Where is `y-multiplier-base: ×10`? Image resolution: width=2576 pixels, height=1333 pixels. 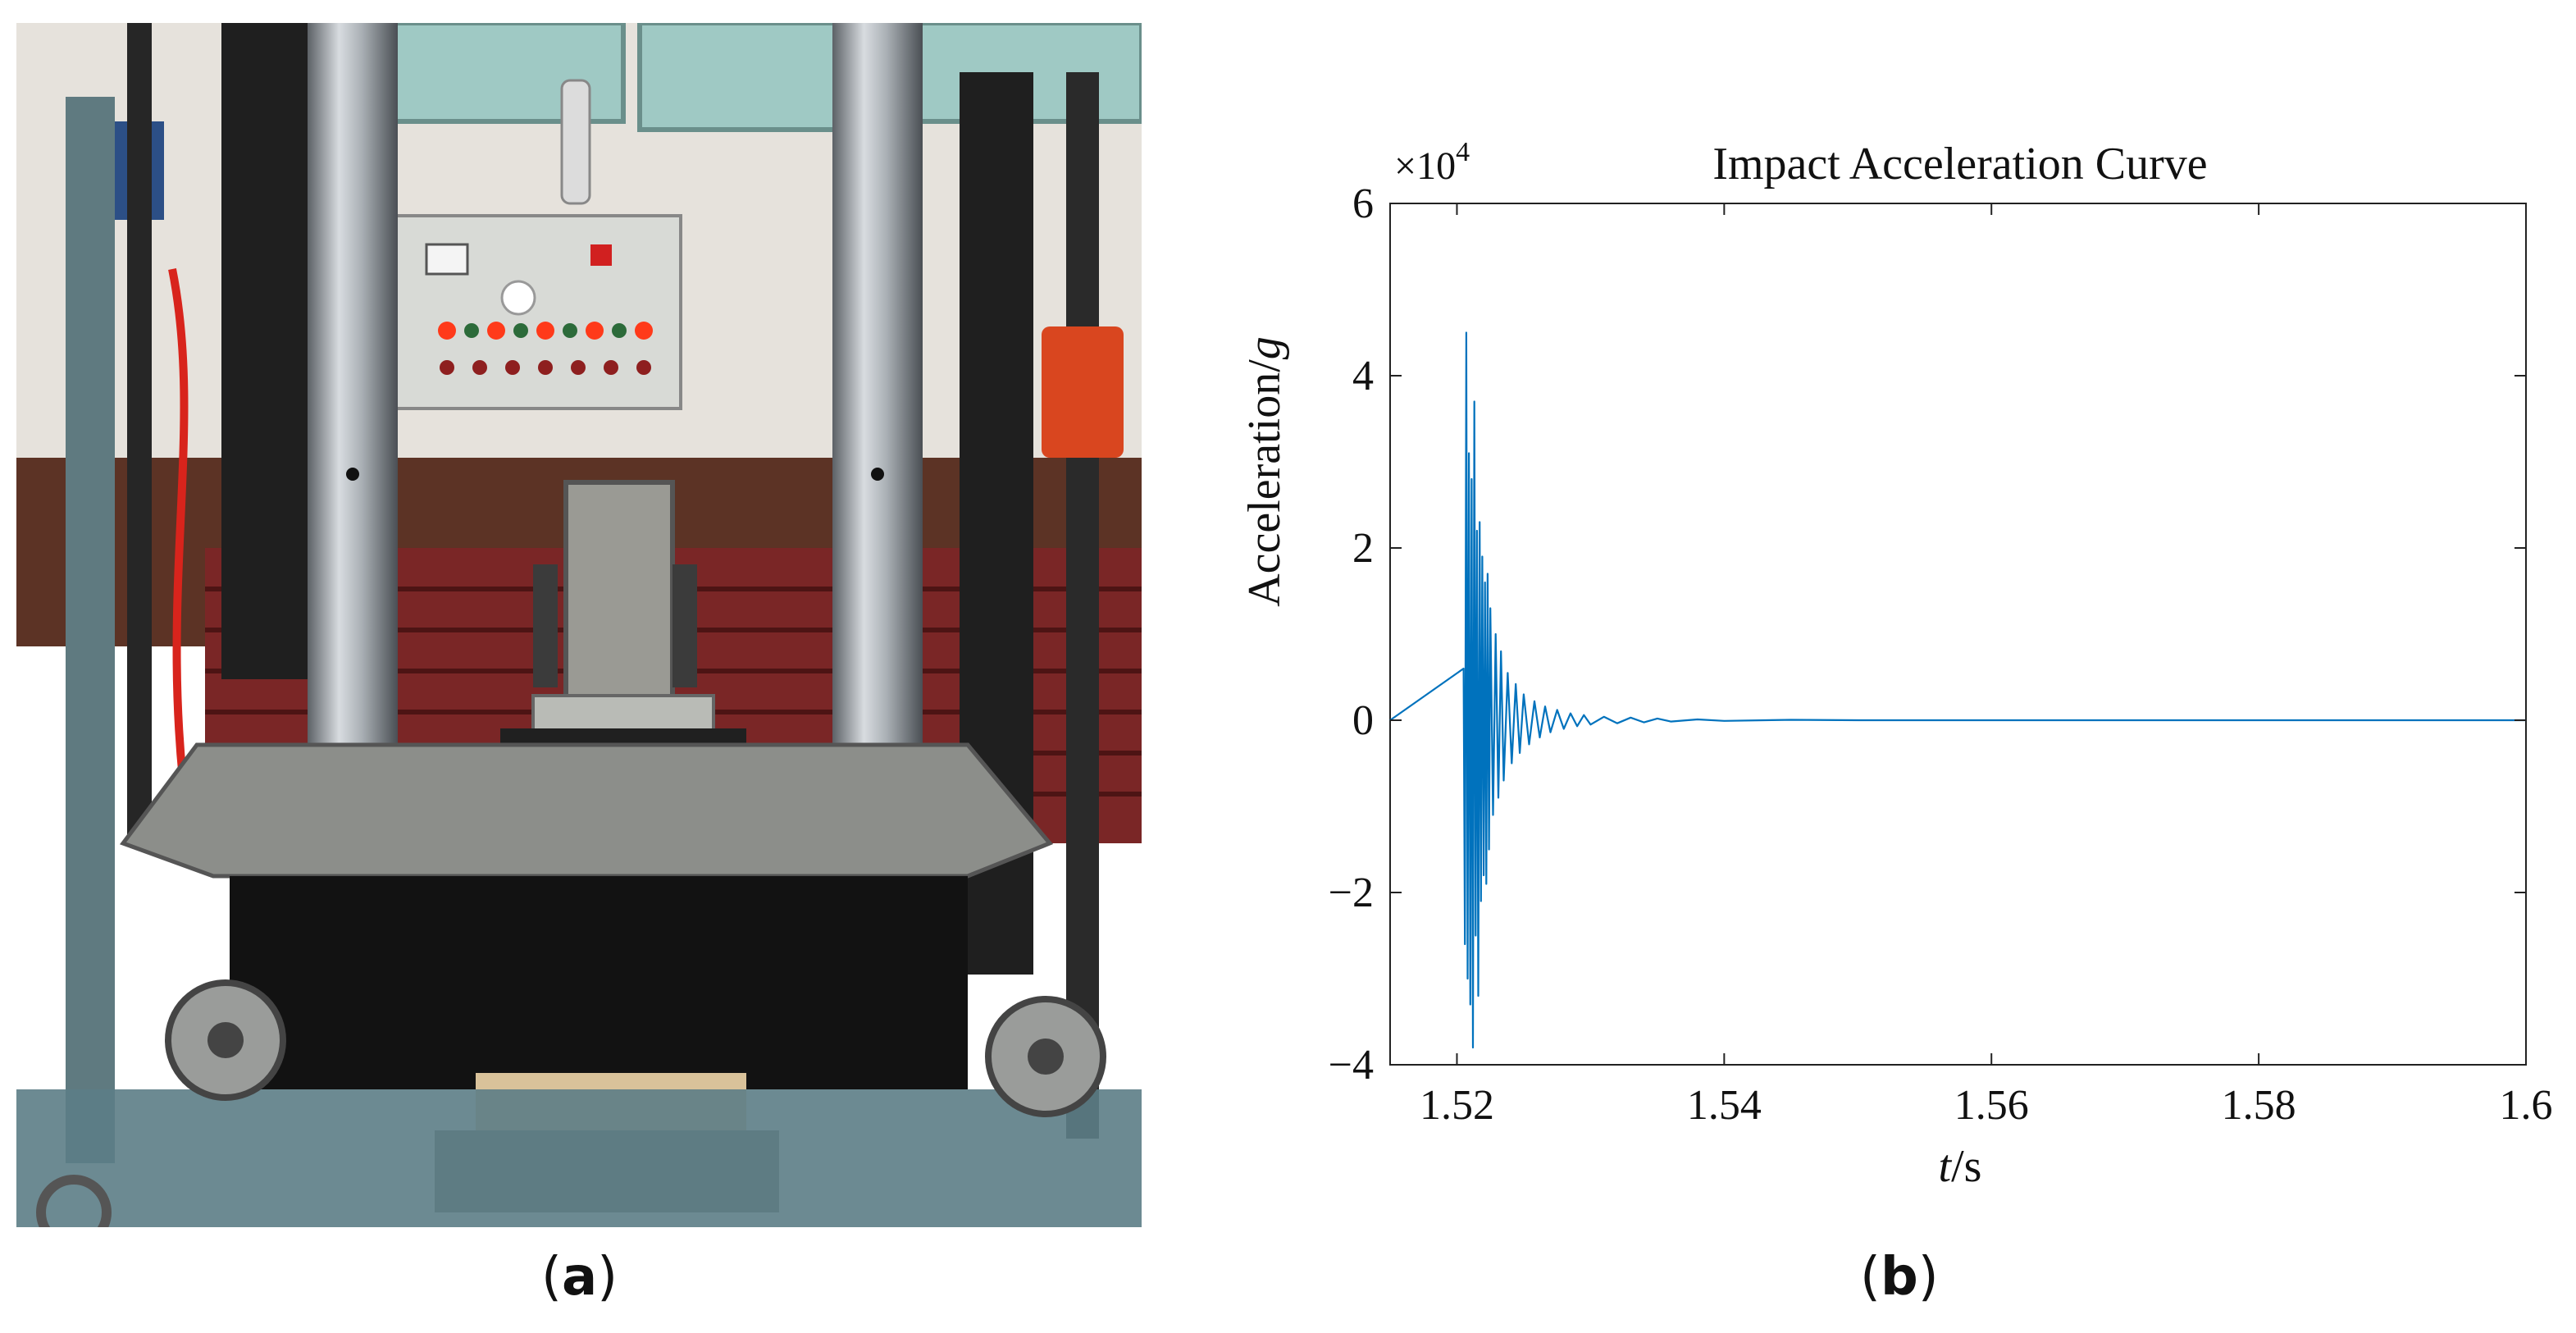 y-multiplier-base: ×10 is located at coordinates (1425, 166).